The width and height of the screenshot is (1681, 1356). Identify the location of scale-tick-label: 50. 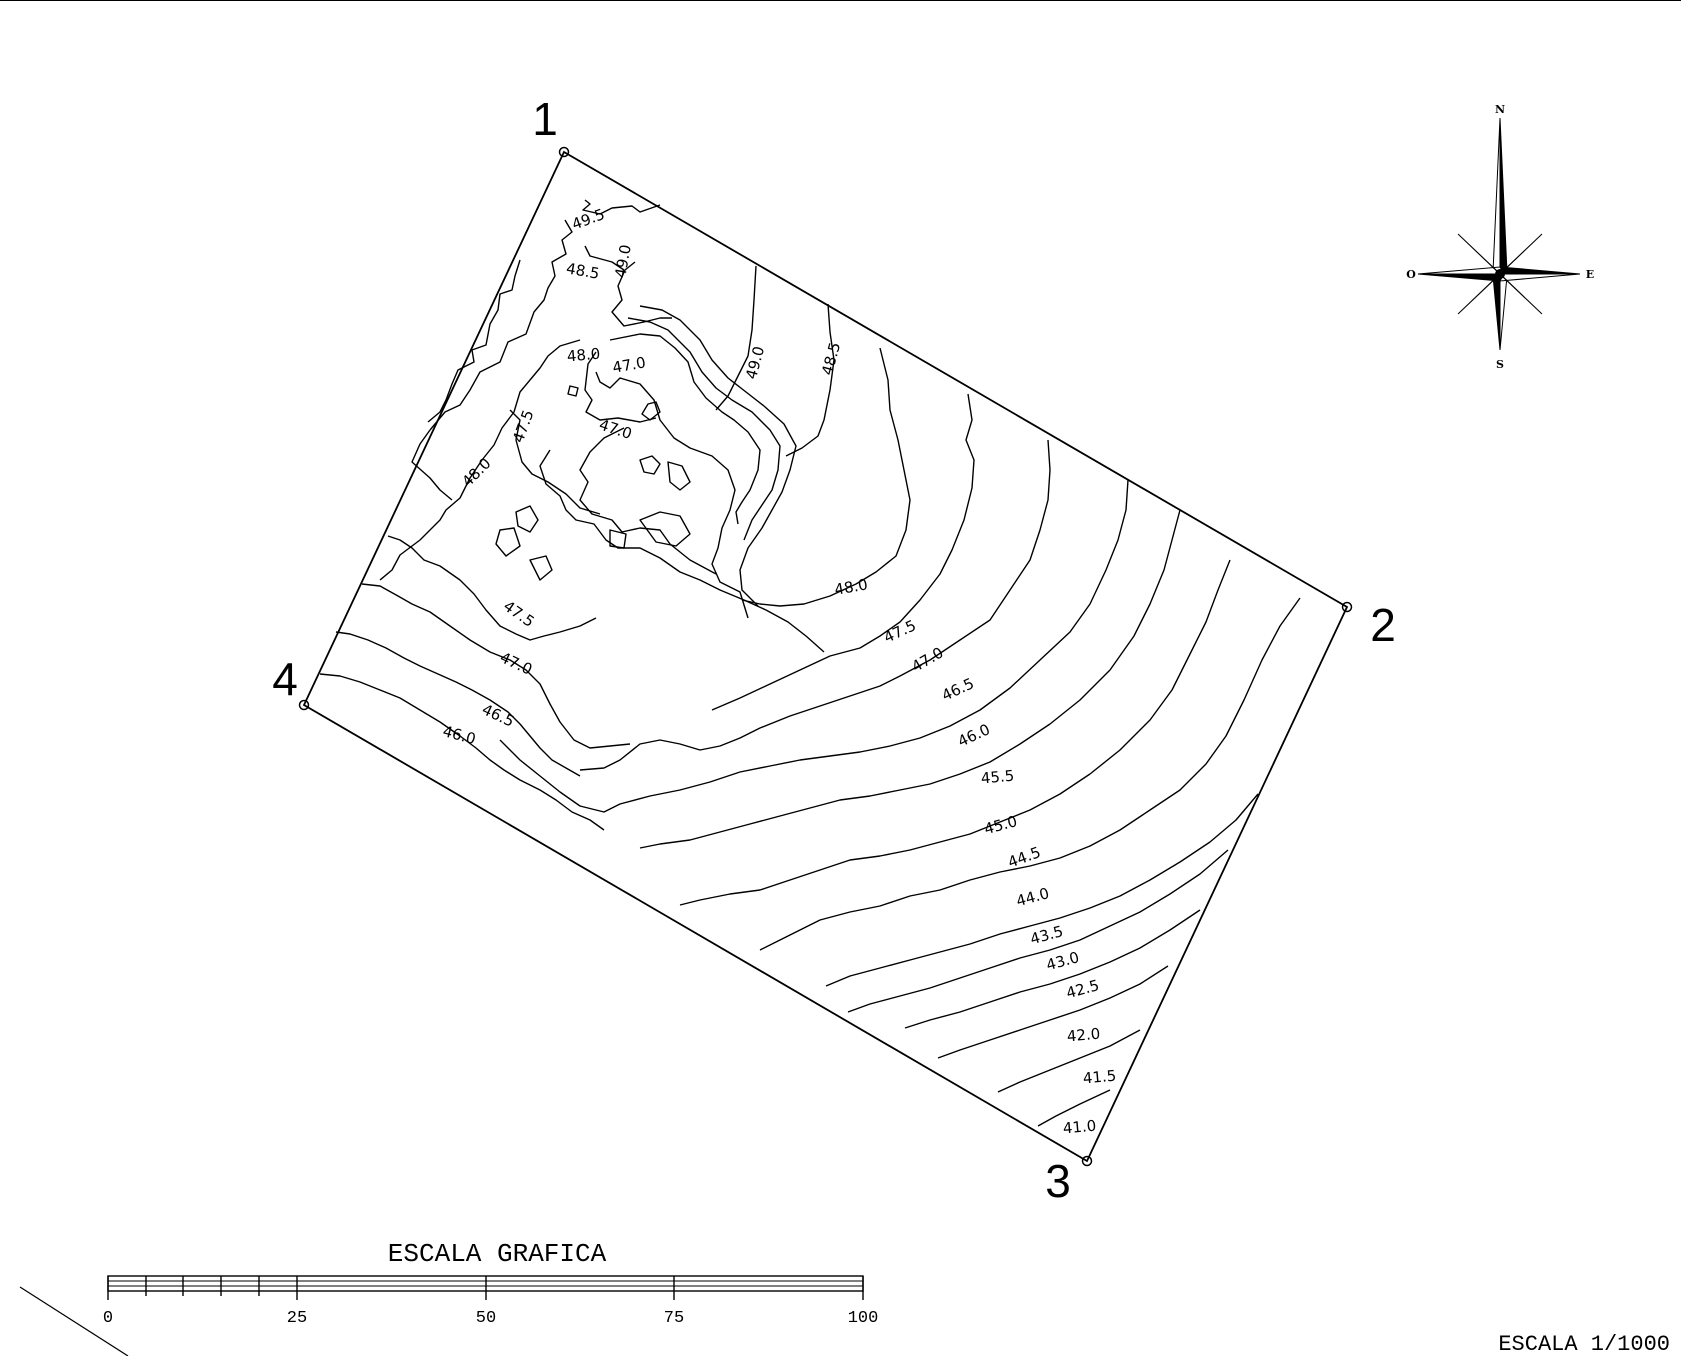
(486, 1318).